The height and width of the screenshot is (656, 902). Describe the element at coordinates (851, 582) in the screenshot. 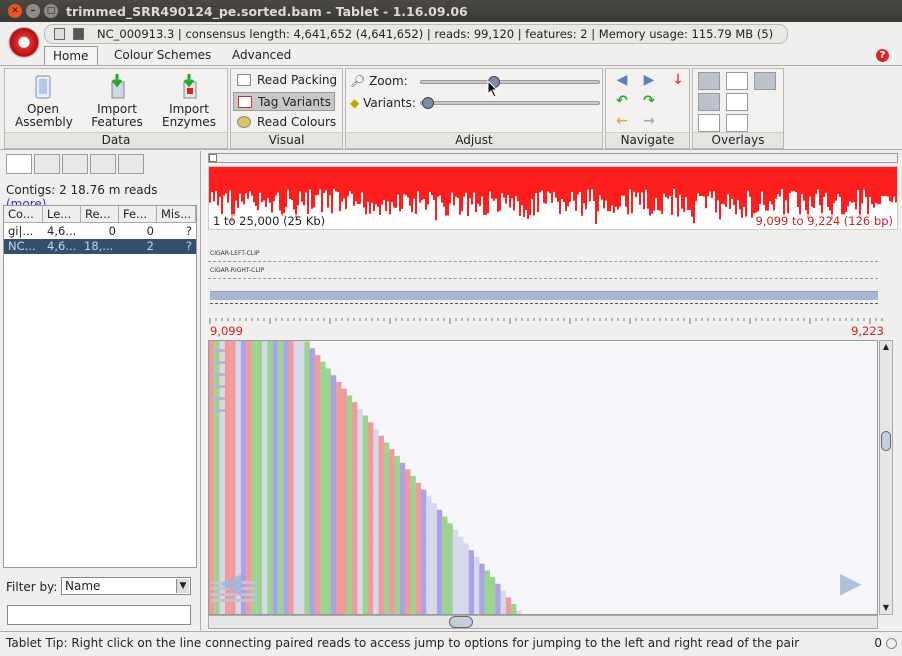

I see `scroll-right-arrow-icon: ▶` at that location.